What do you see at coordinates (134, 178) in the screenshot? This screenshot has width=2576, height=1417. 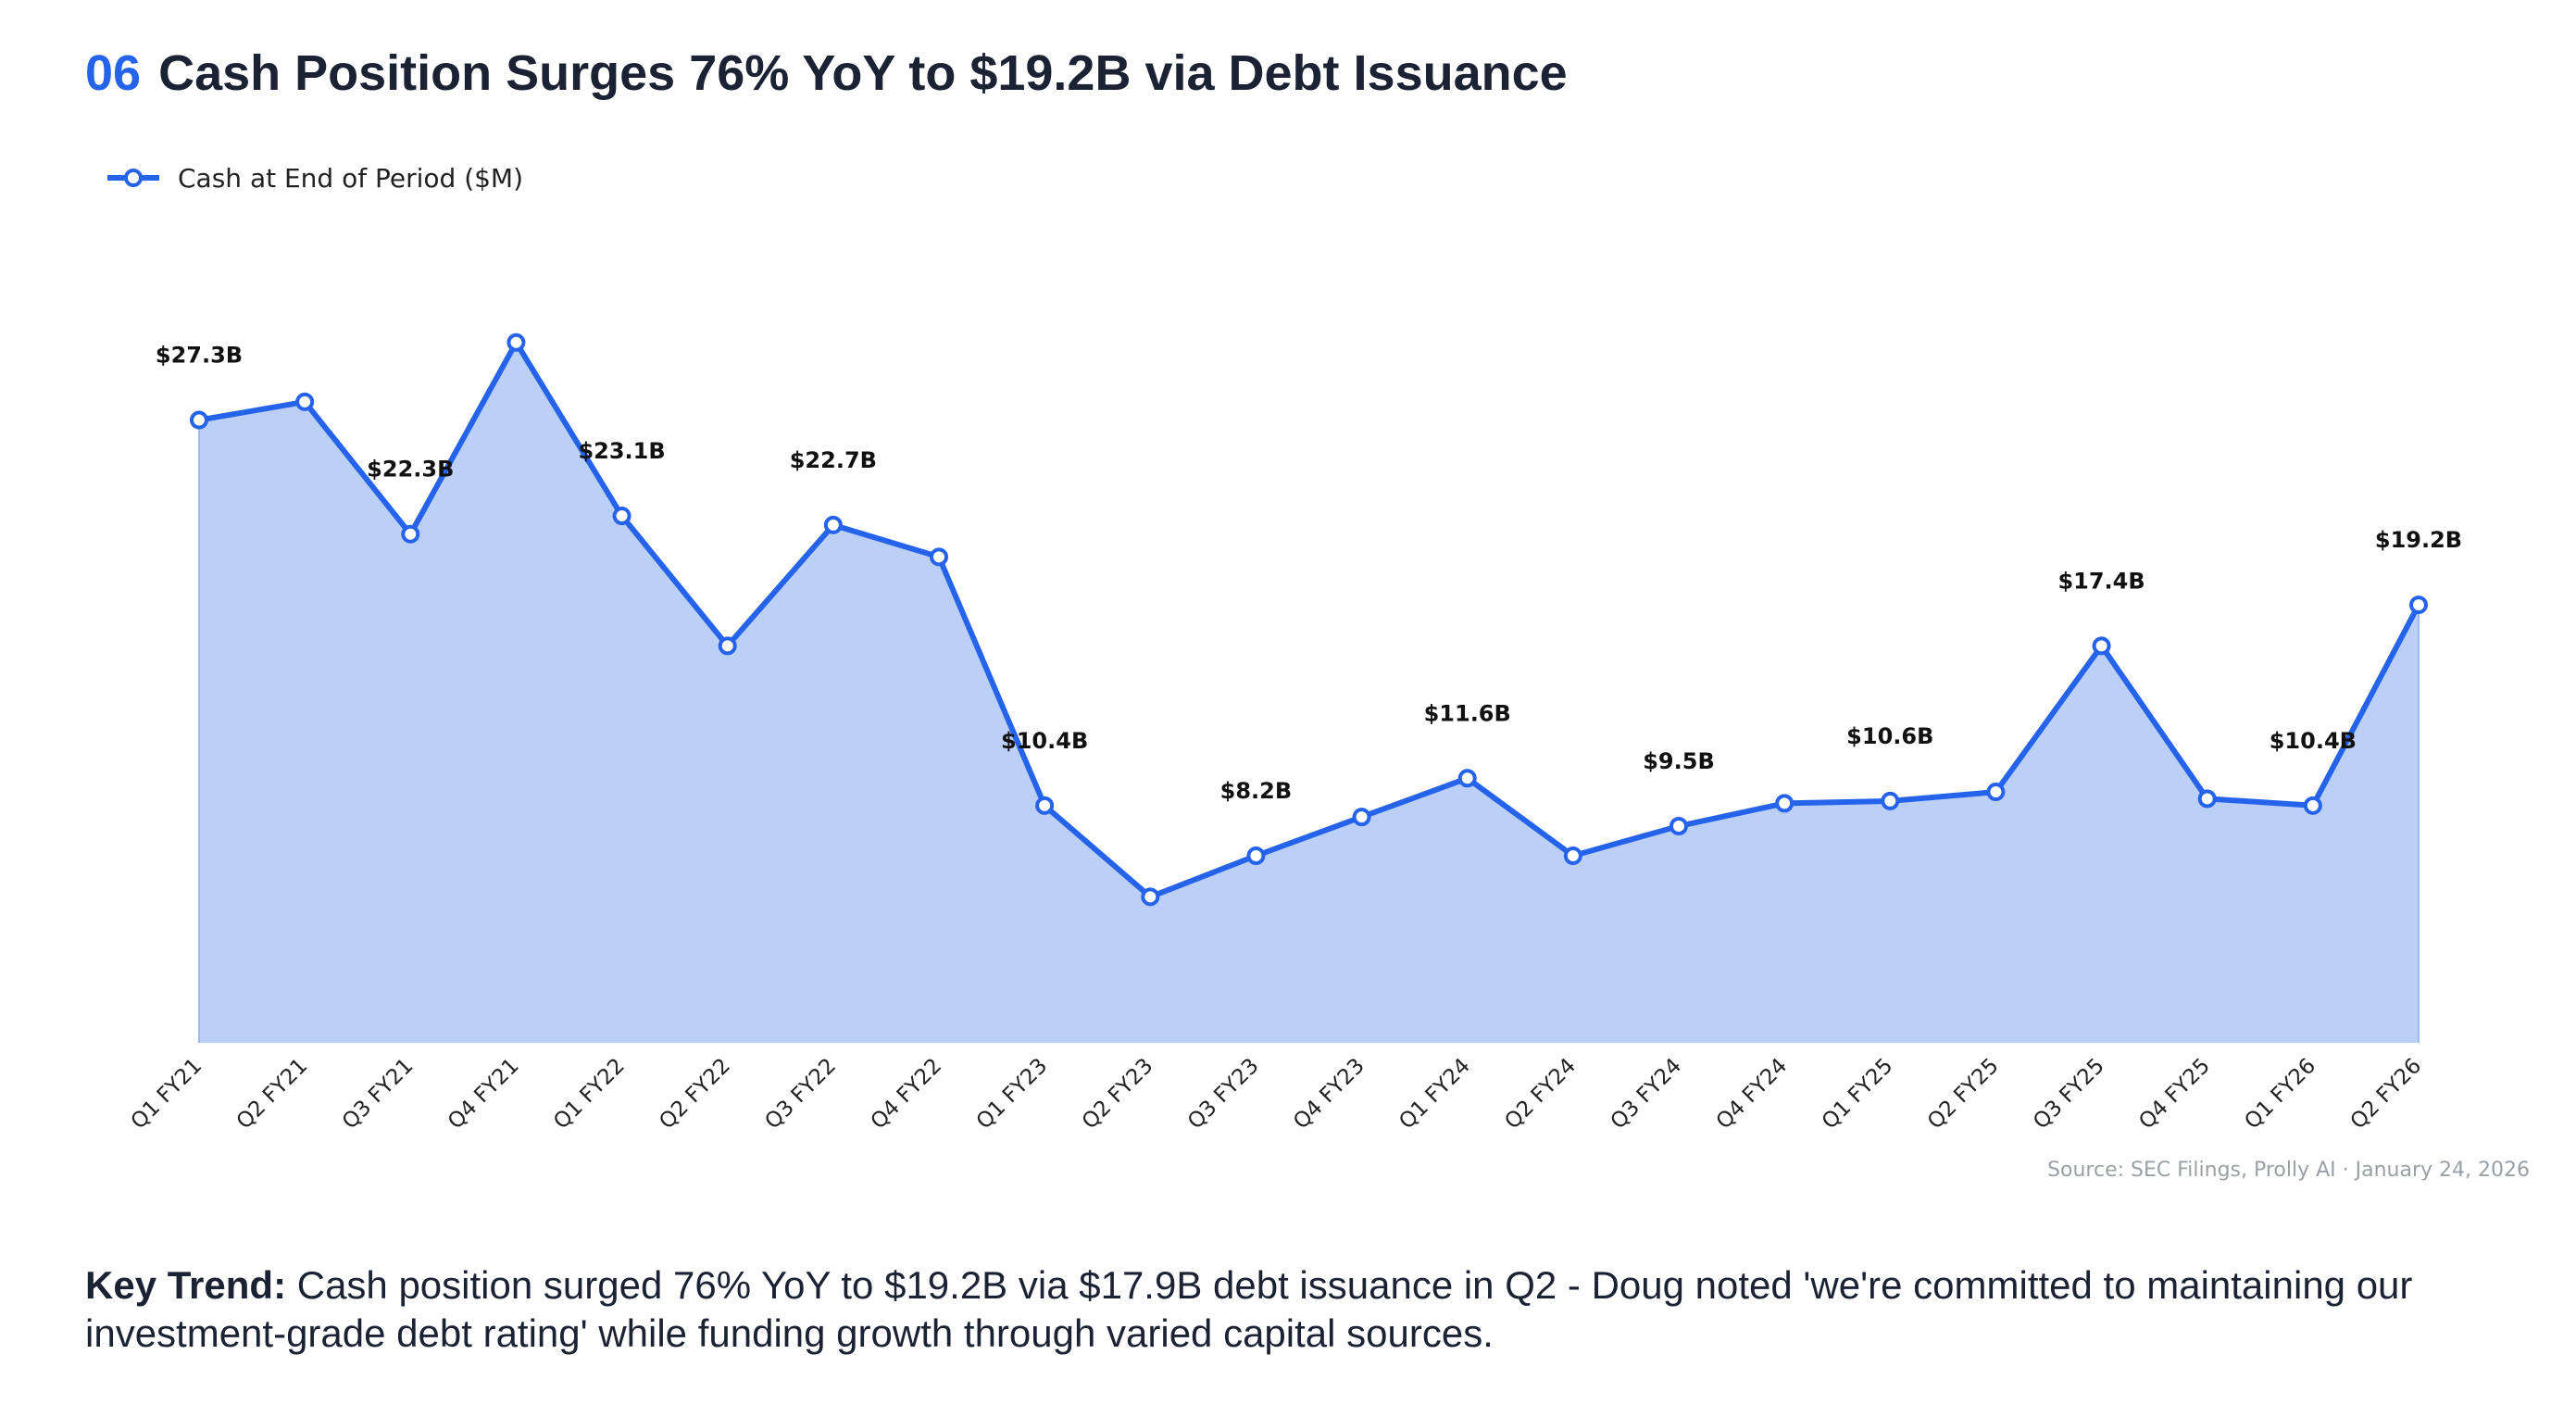 I see `legend-marker` at bounding box center [134, 178].